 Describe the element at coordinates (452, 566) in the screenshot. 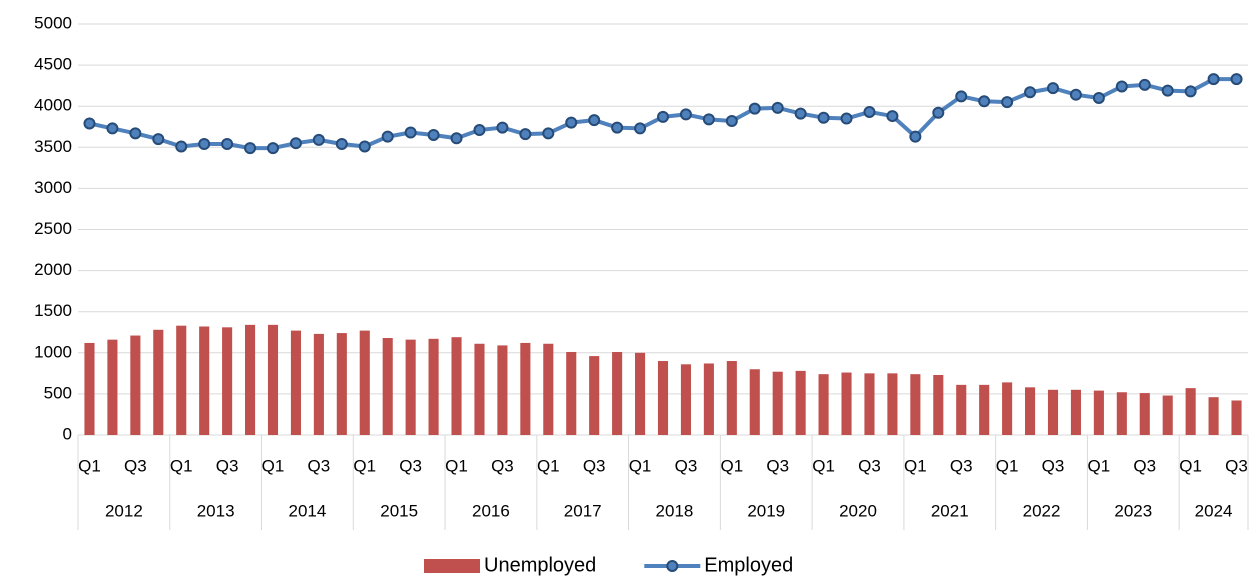

I see `legend-swatch` at that location.